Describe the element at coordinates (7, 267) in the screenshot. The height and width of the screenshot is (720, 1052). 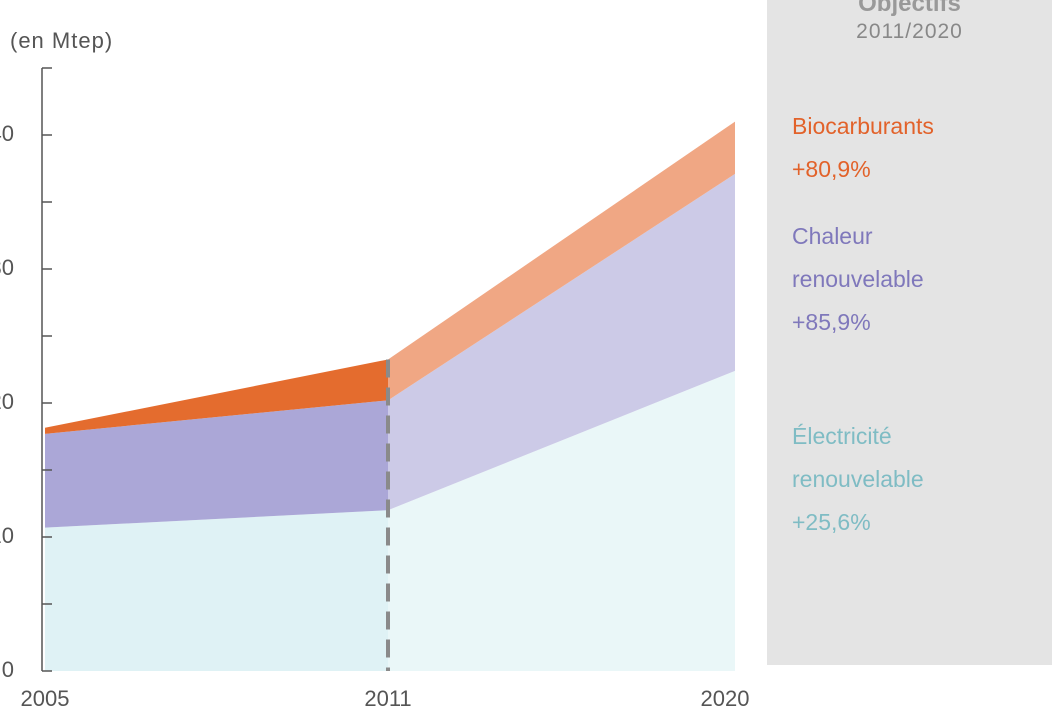
I see `y-tick-label: 30` at that location.